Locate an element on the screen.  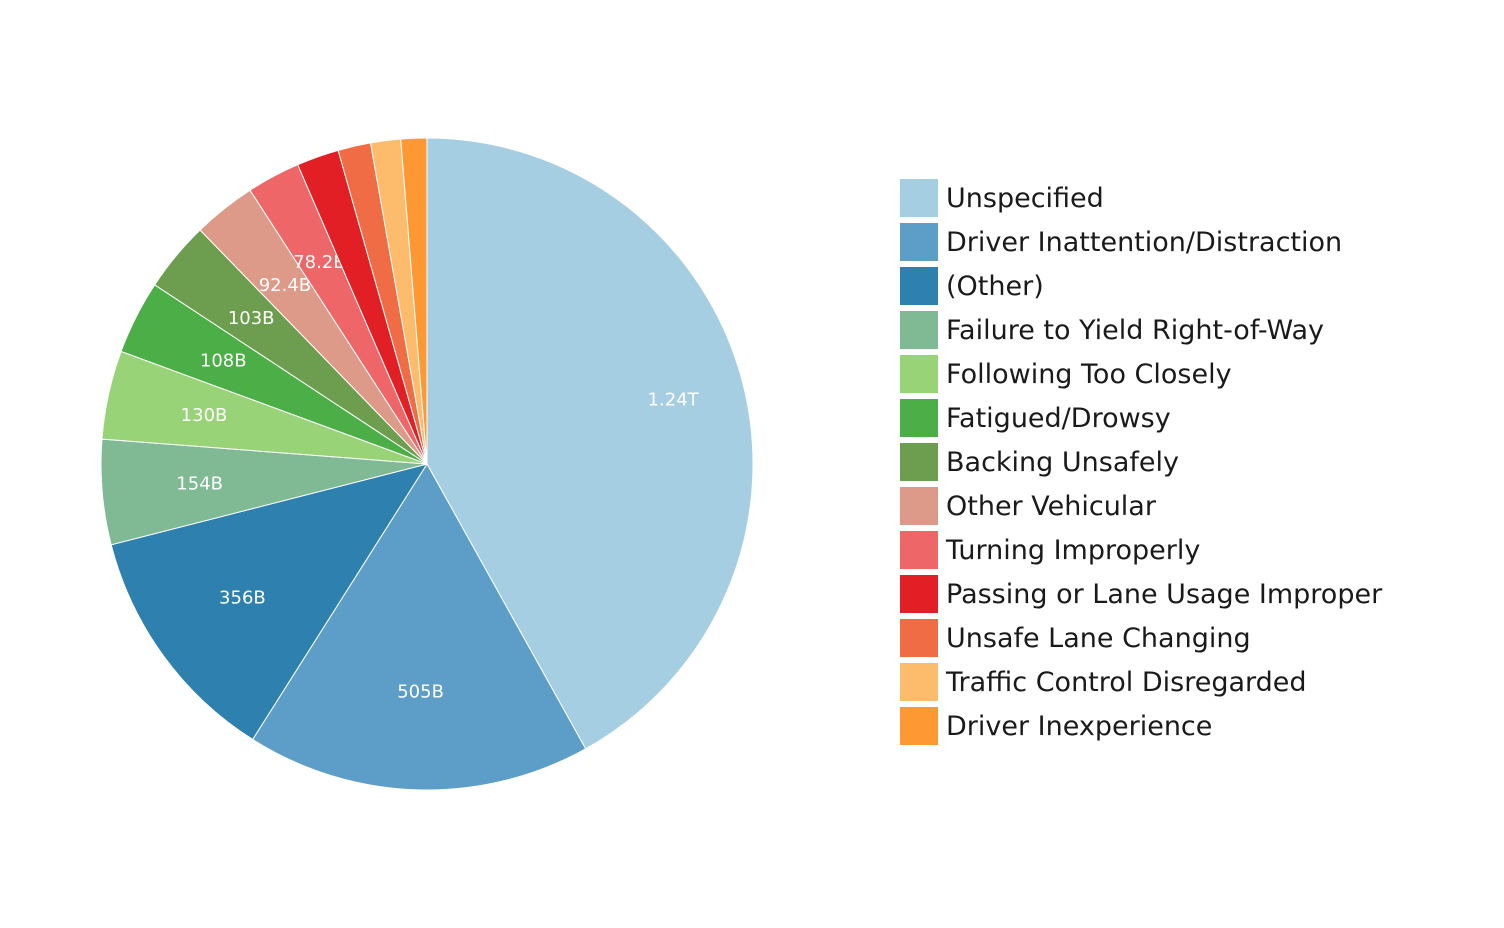
legend-item: Backing Unsafely is located at coordinates (1141, 462).